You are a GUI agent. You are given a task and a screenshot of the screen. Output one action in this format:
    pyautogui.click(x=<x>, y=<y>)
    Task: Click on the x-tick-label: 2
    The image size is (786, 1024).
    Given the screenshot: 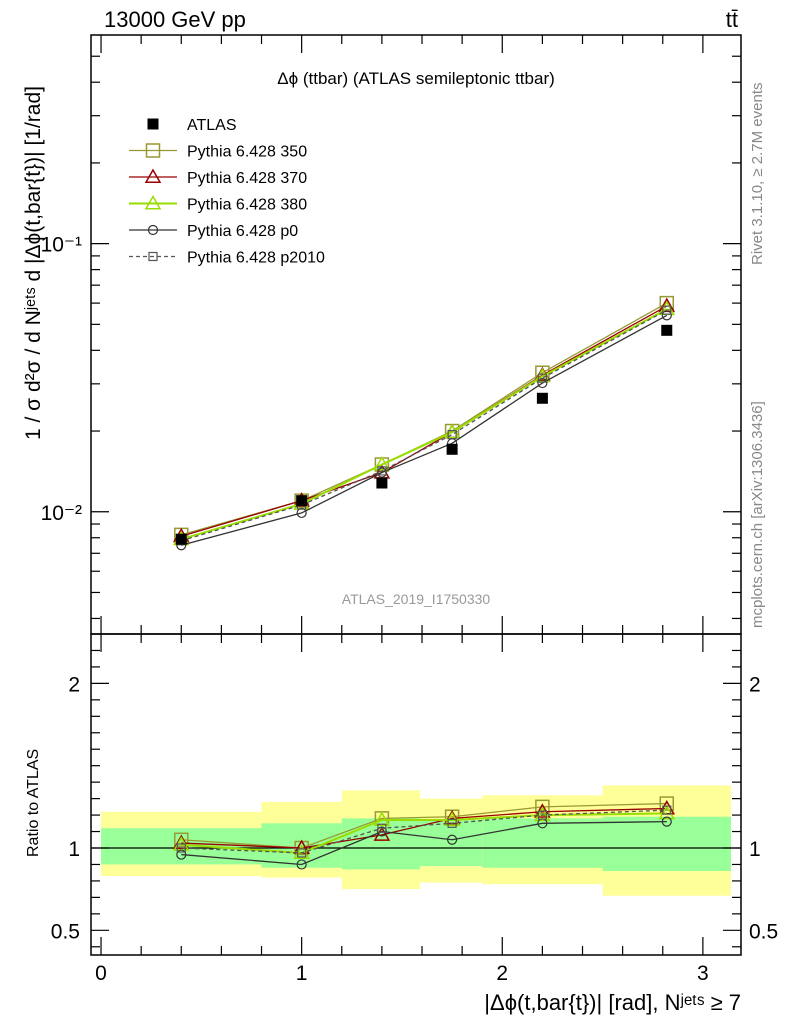 What is the action you would take?
    pyautogui.click(x=502, y=973)
    